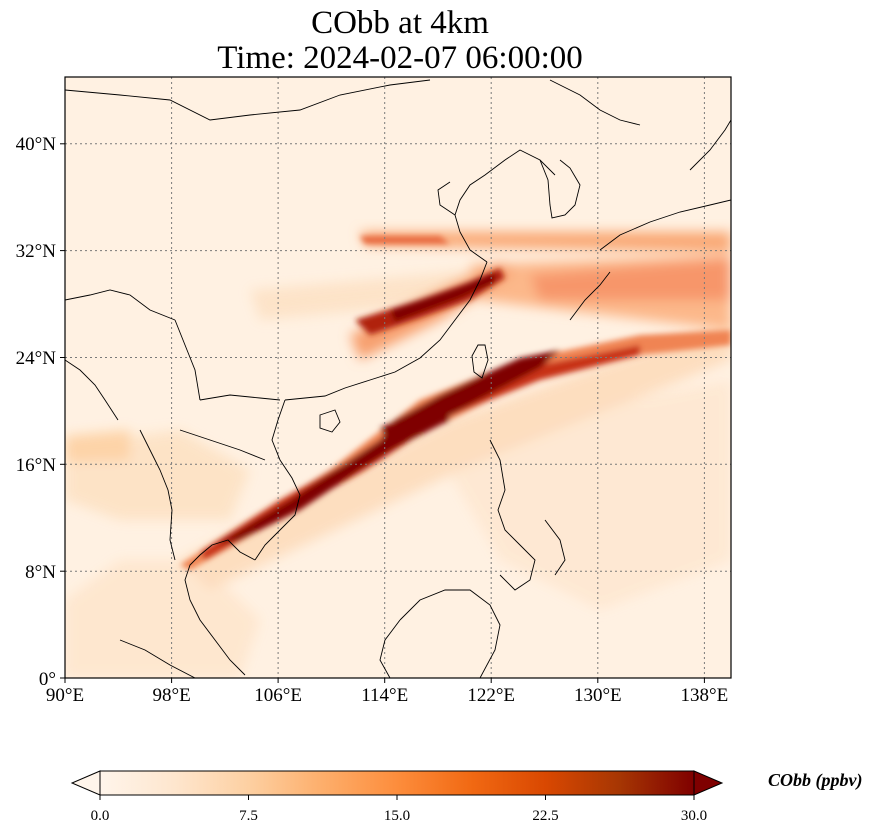 The image size is (887, 836). I want to click on colorbar-tick-label: 30.0, so click(694, 816).